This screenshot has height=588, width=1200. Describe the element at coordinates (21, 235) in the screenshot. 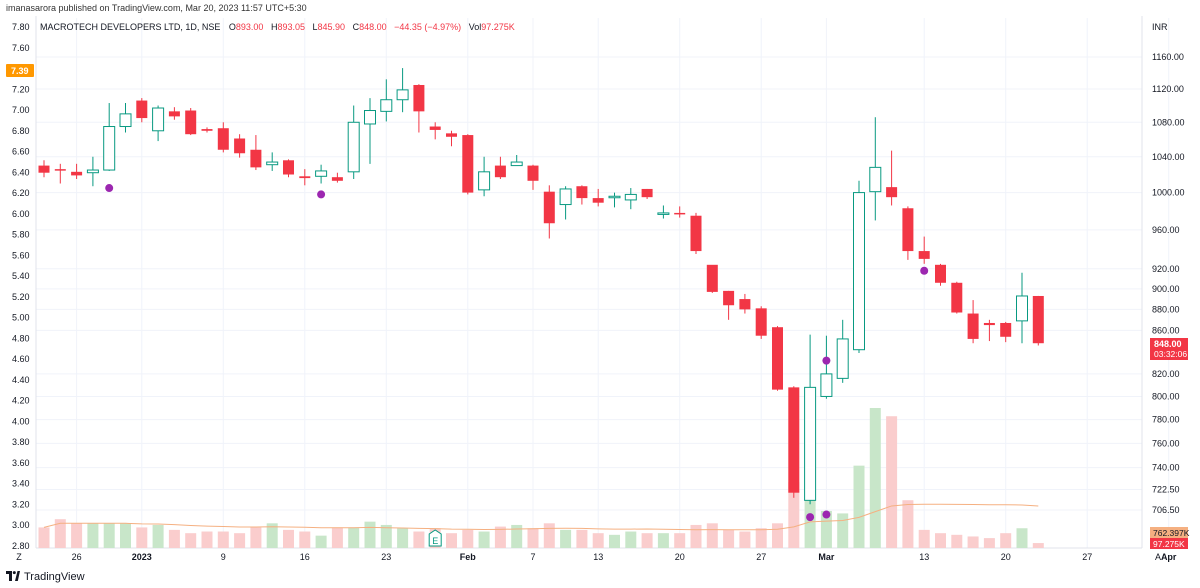

I see `left-axis-tick: 5.80` at that location.